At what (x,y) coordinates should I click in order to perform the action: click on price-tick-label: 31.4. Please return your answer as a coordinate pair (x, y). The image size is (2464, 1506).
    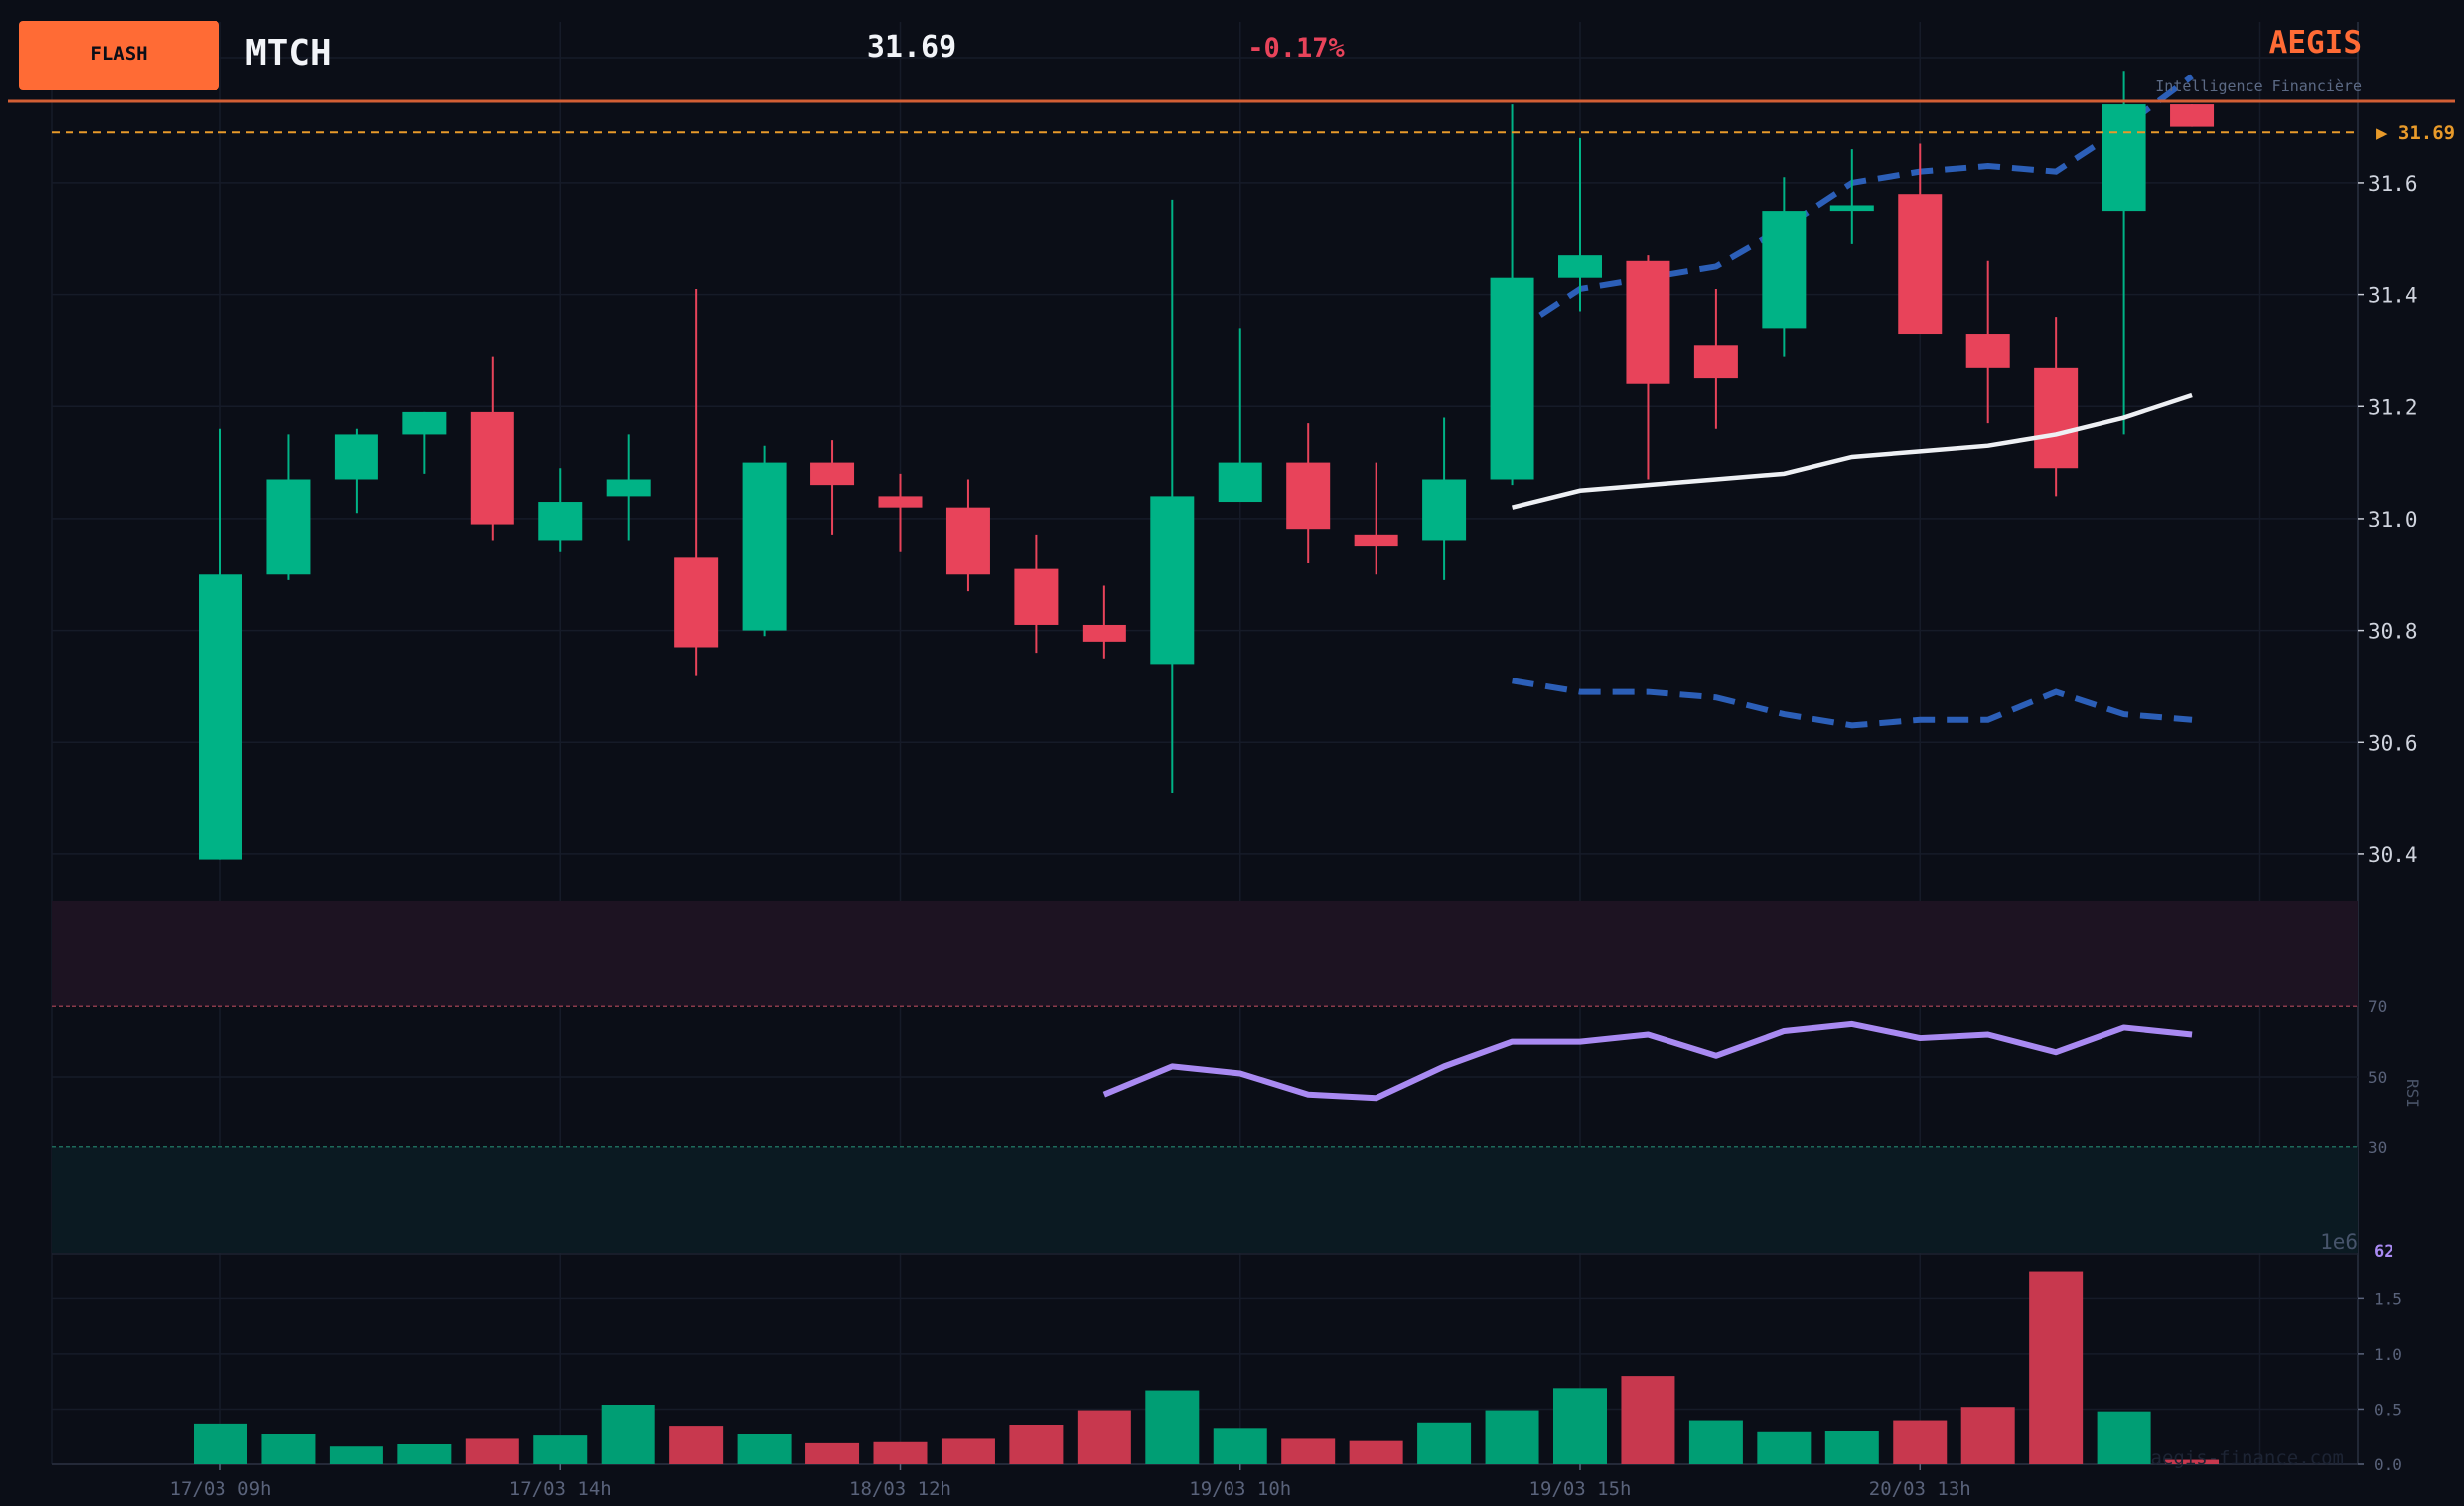
    Looking at the image, I should click on (2393, 296).